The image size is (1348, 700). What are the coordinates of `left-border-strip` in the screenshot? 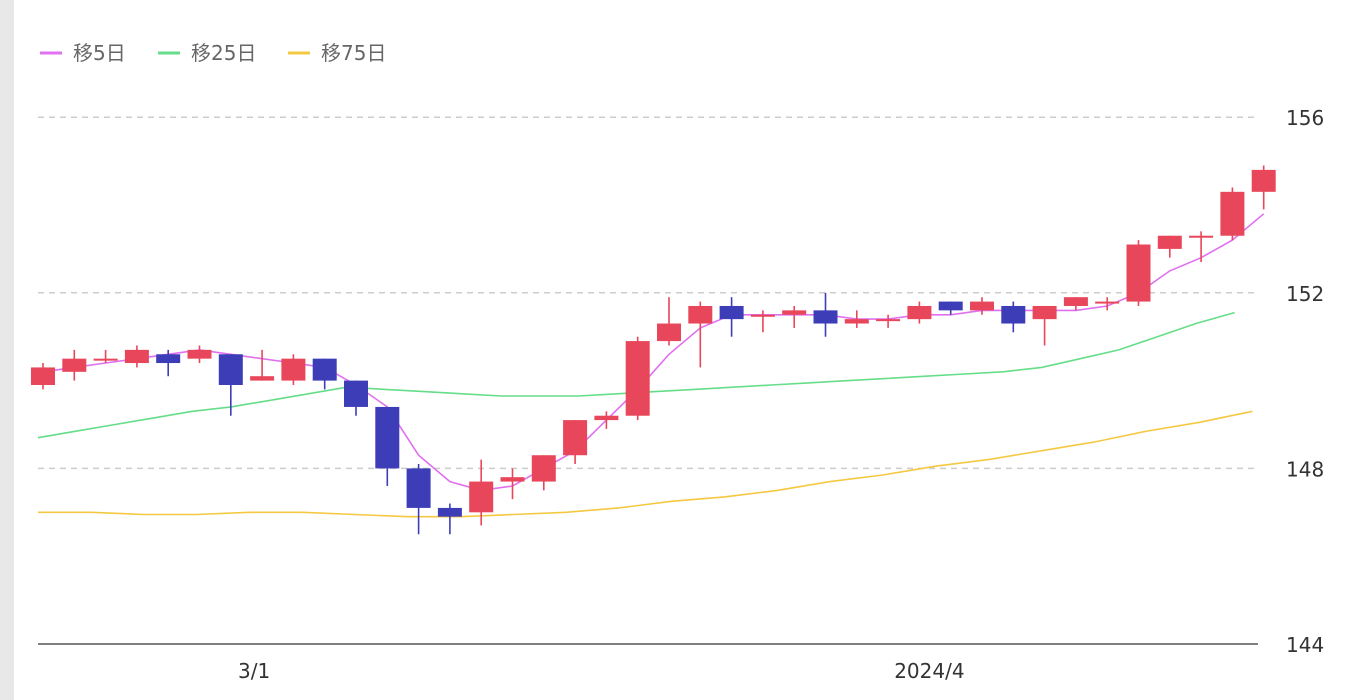 It's located at (7, 350).